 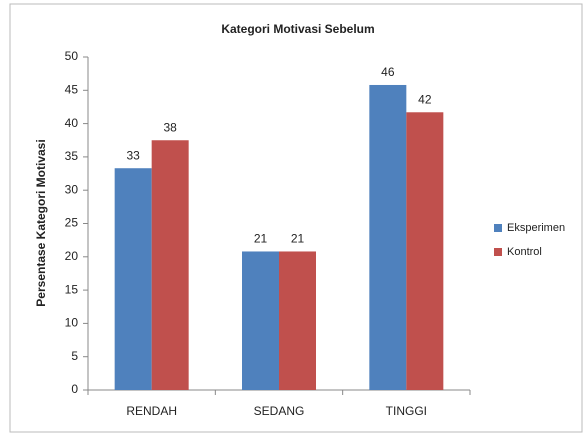 I want to click on legend-label: Eksperimen, so click(x=536, y=228).